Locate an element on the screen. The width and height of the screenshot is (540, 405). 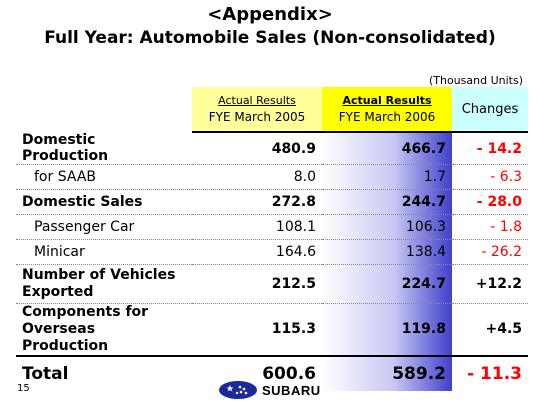
row-label: for SAAB is located at coordinates (104, 177).